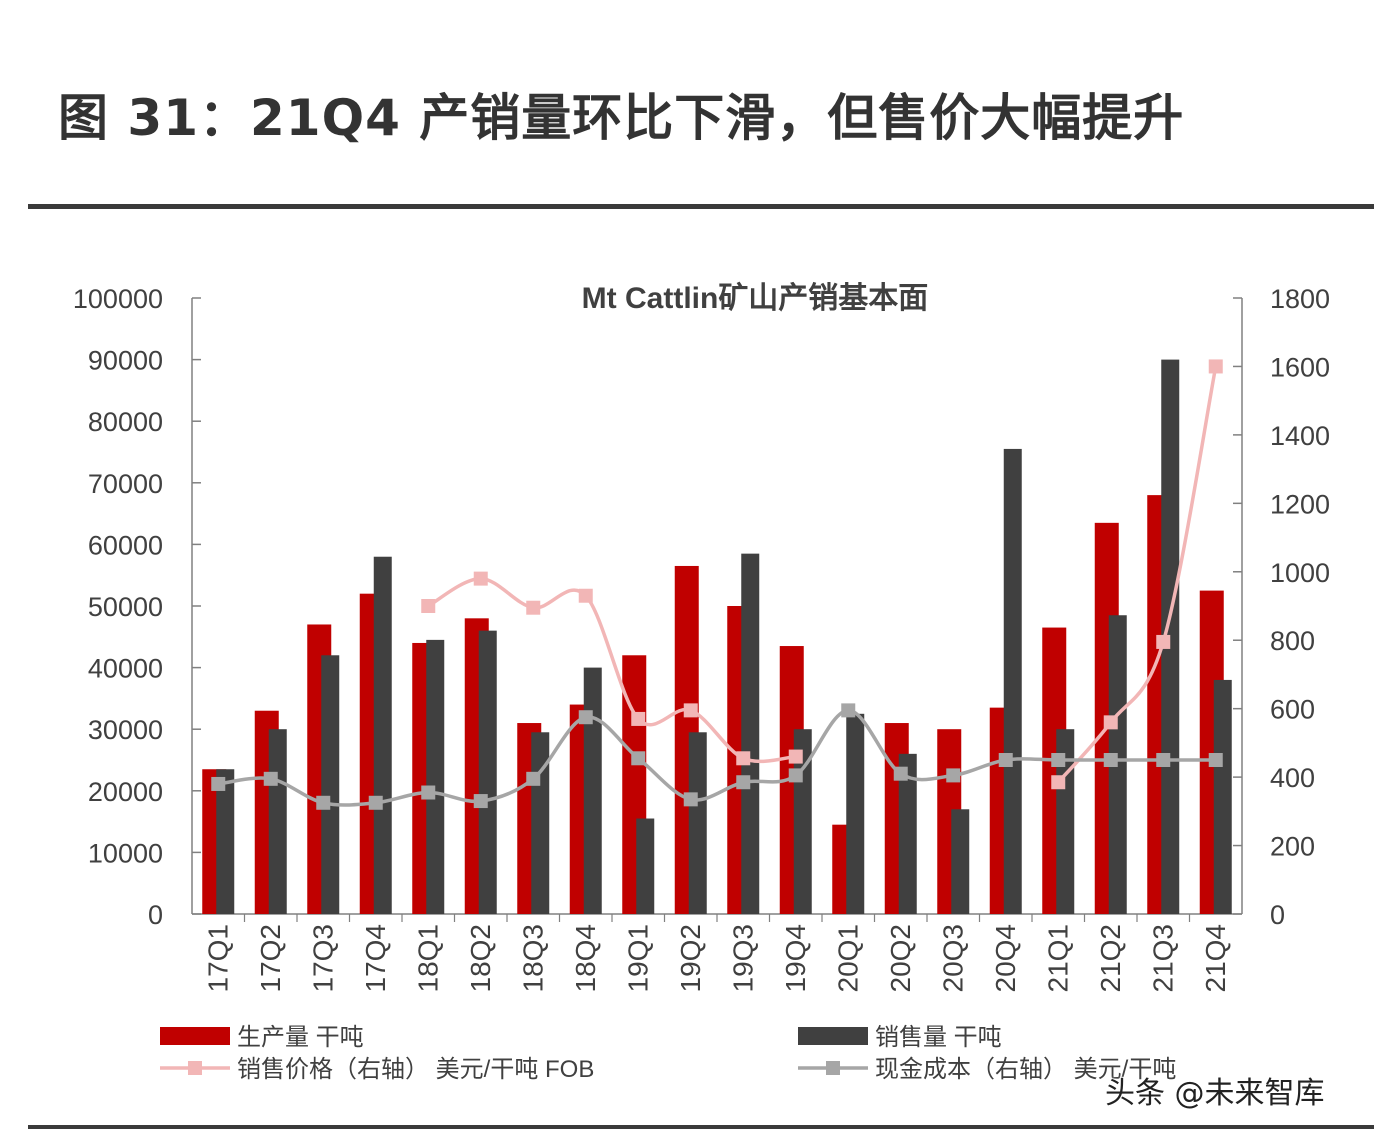 The image size is (1390, 1134). What do you see at coordinates (375, 958) in the screenshot?
I see `x-tick-label: 17Q4` at bounding box center [375, 958].